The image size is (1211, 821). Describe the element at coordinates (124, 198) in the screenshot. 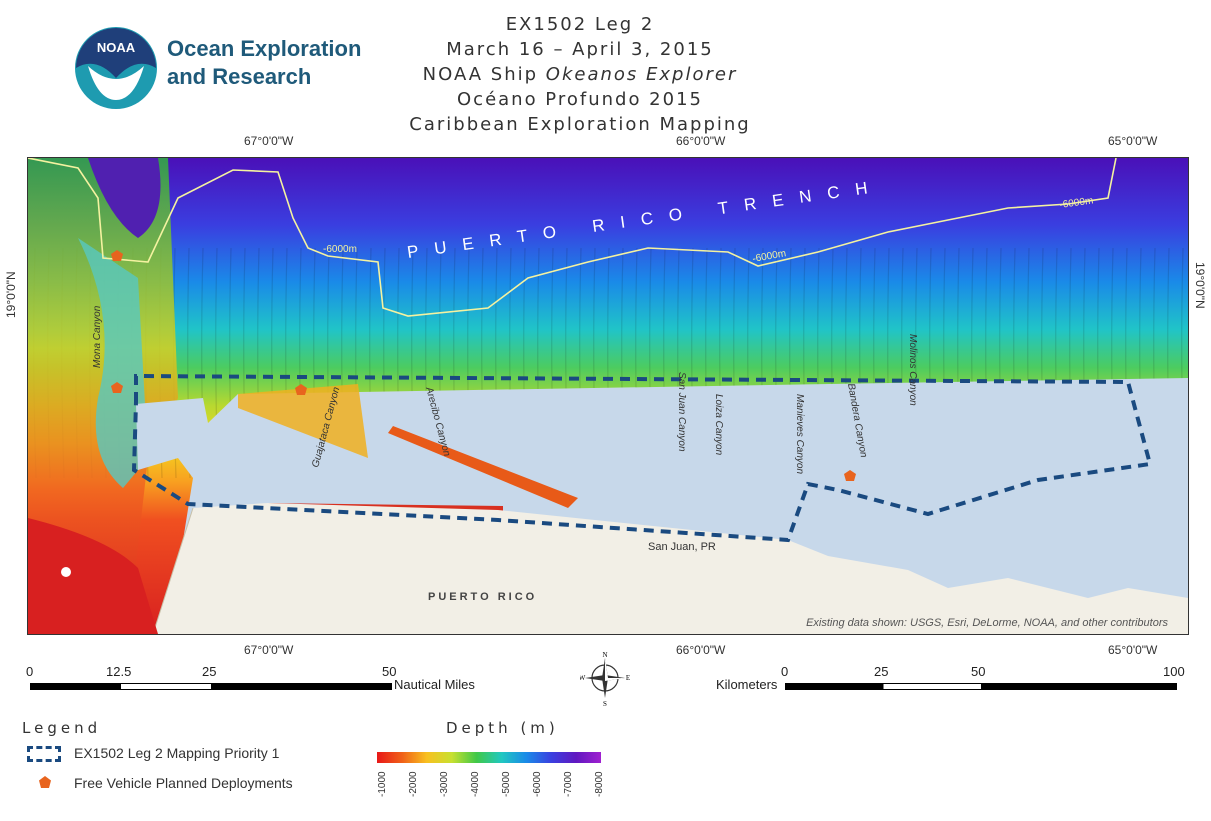

I see `mona-deep` at that location.